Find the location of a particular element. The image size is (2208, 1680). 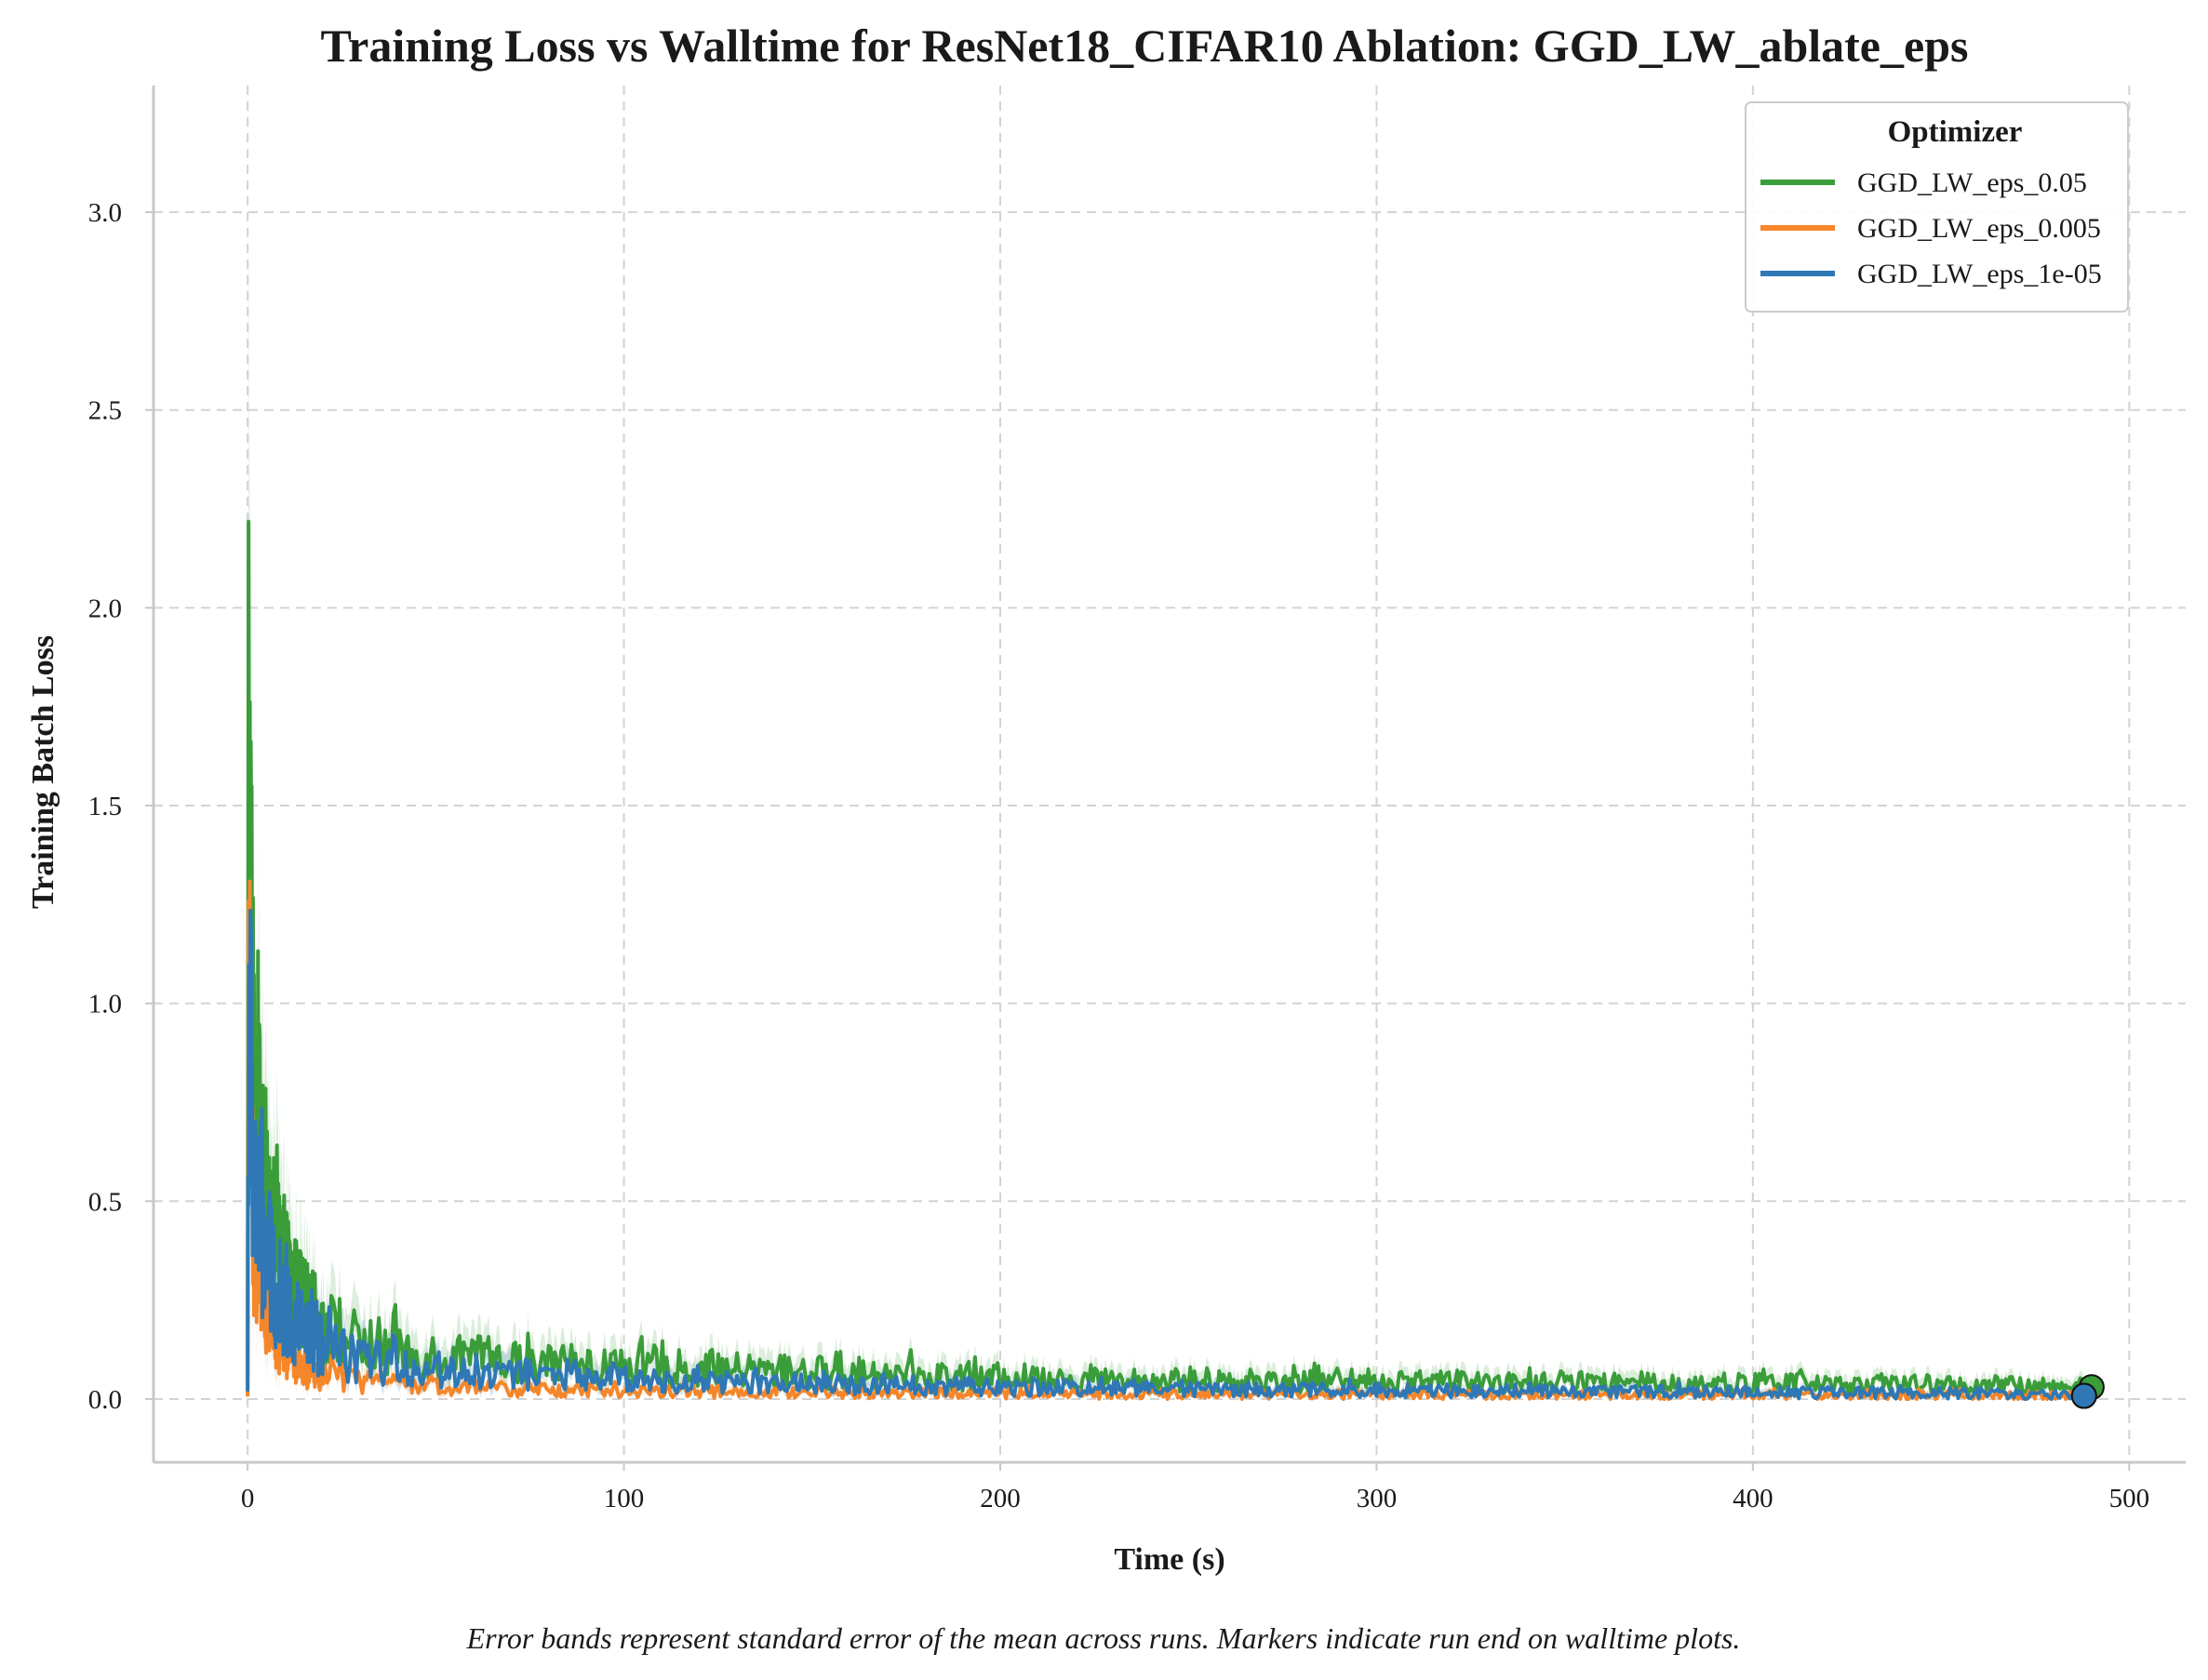

y-axis-label: Training Batch Loss is located at coordinates (43, 772).